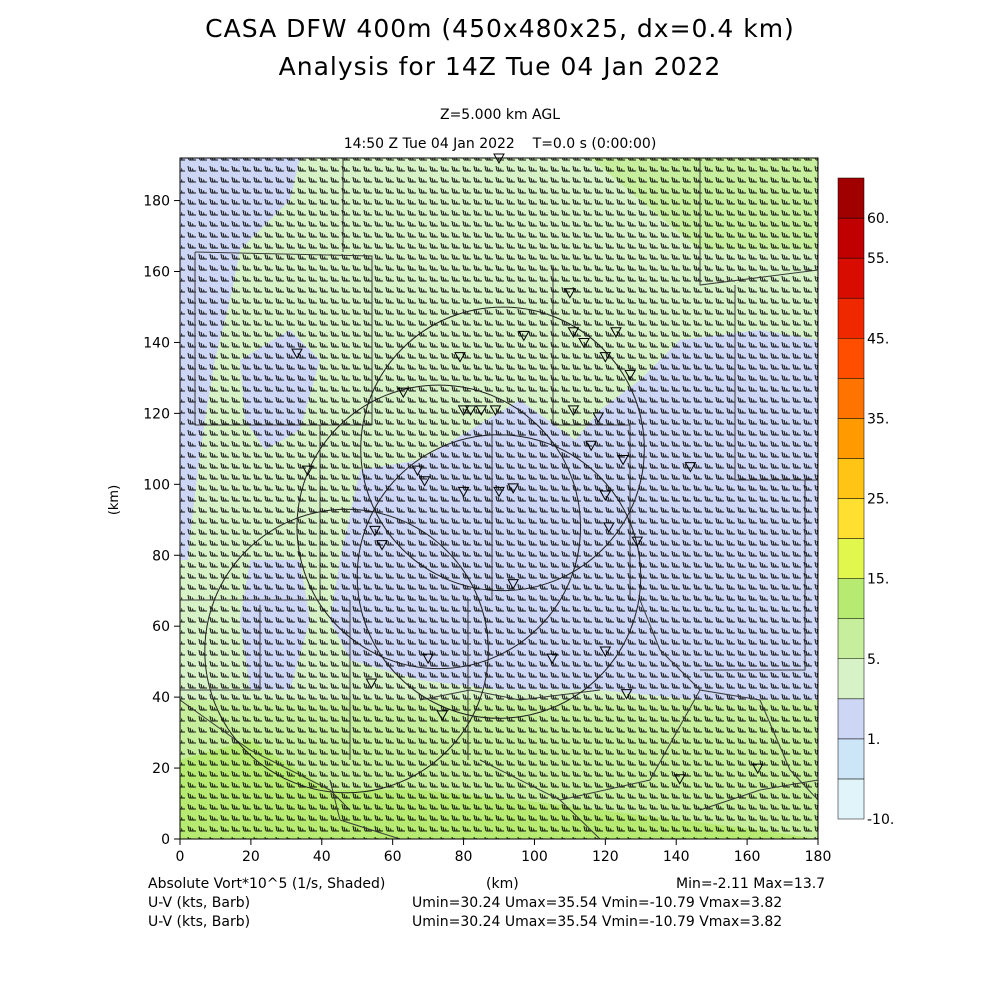 Image resolution: width=1000 pixels, height=1000 pixels. I want to click on colorbar-label: 5., so click(873, 660).